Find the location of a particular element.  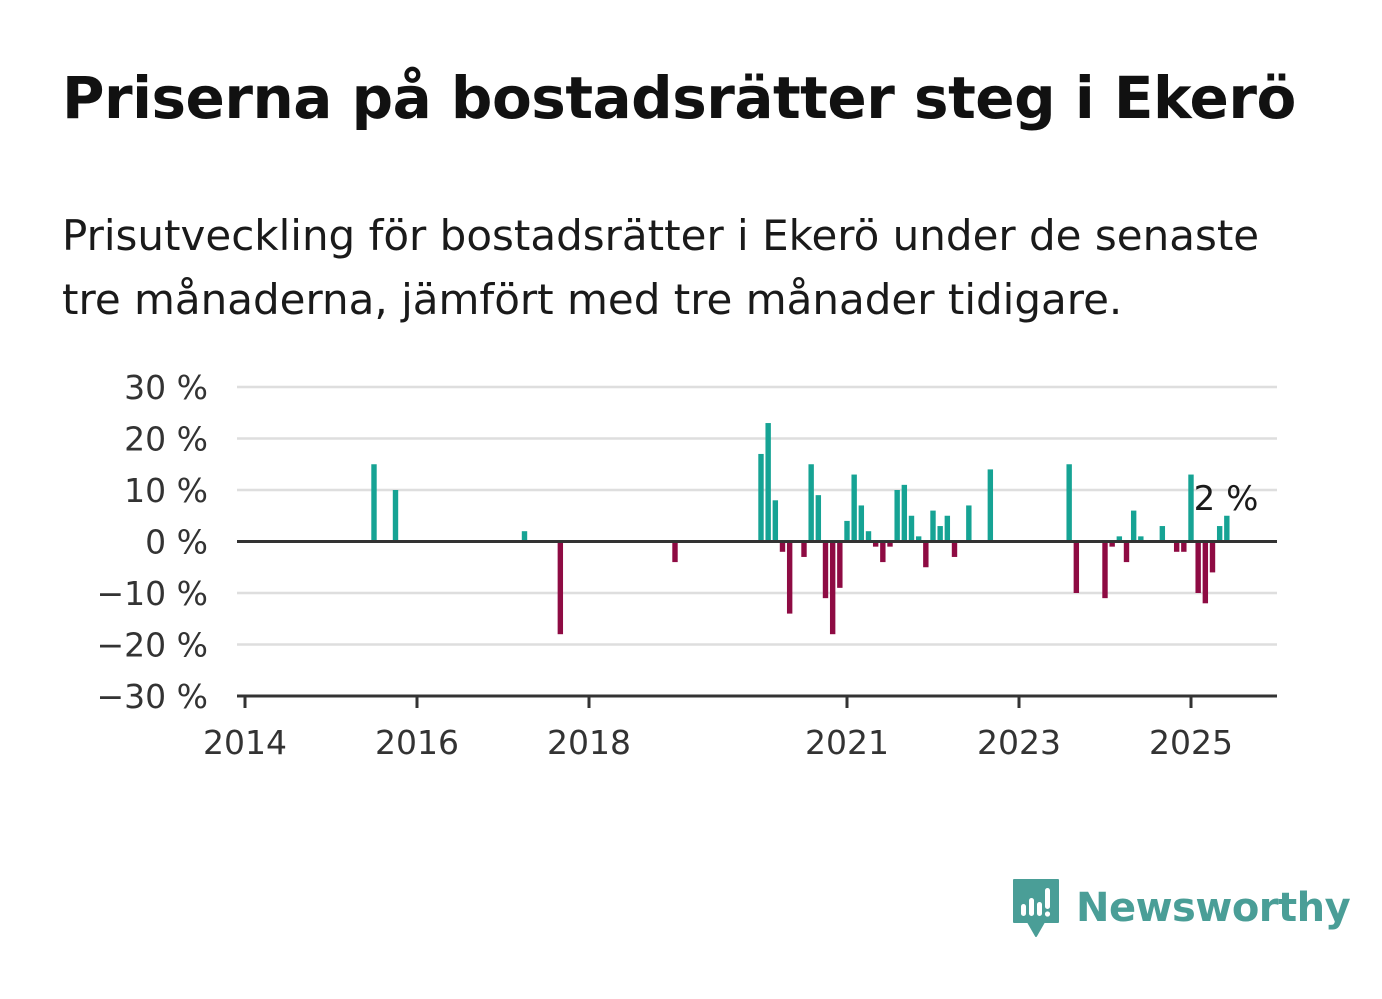

newsworthy-logo-icon is located at coordinates (1036, 908).